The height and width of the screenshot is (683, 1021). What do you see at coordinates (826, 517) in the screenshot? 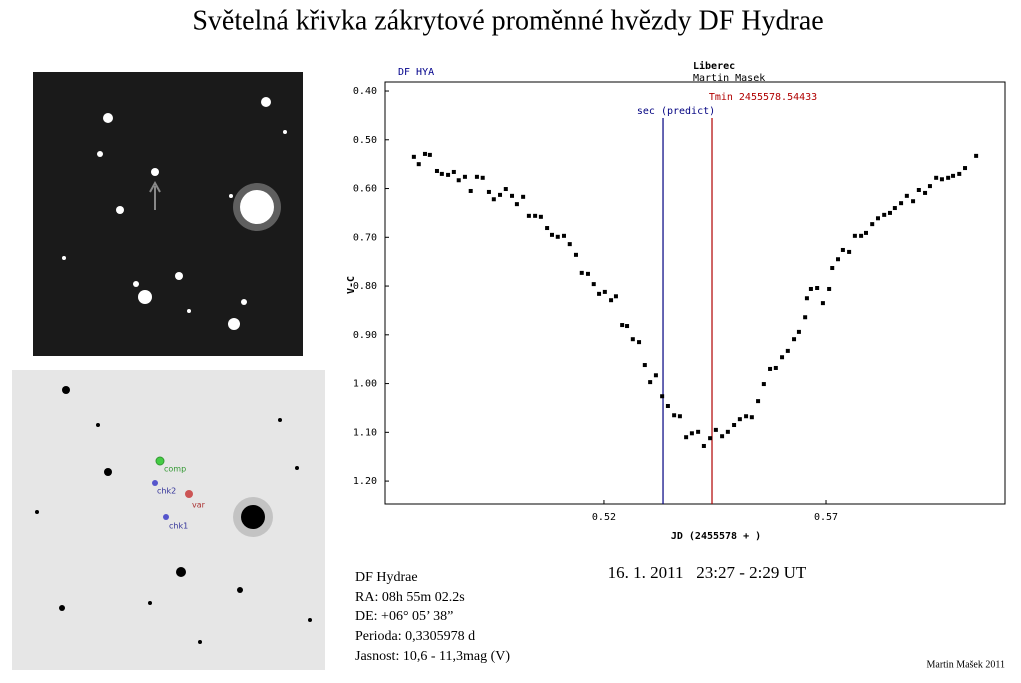
I see `x-tick-label: 0.57` at bounding box center [826, 517].